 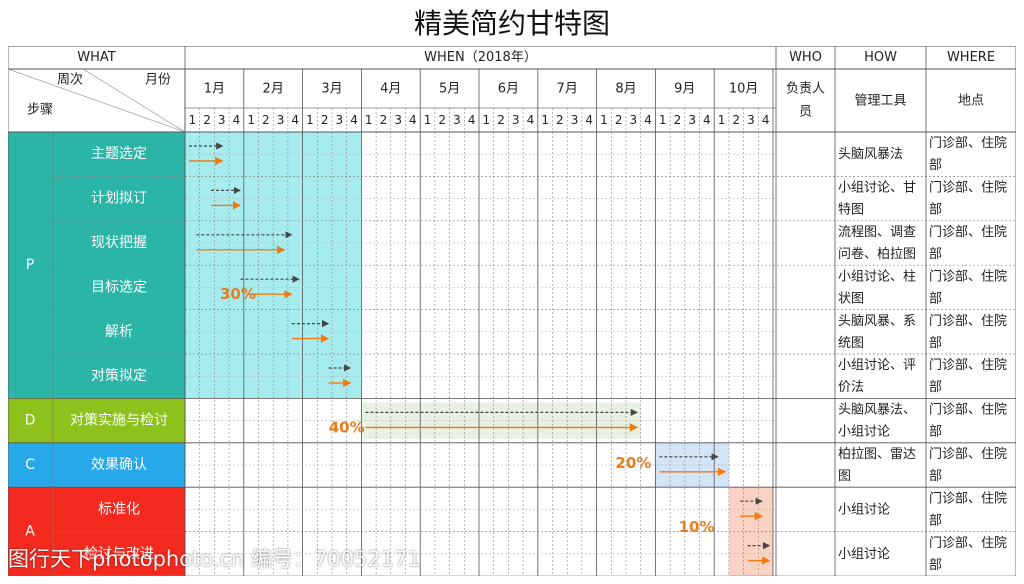 What do you see at coordinates (331, 89) in the screenshot?
I see `month-label: 3月` at bounding box center [331, 89].